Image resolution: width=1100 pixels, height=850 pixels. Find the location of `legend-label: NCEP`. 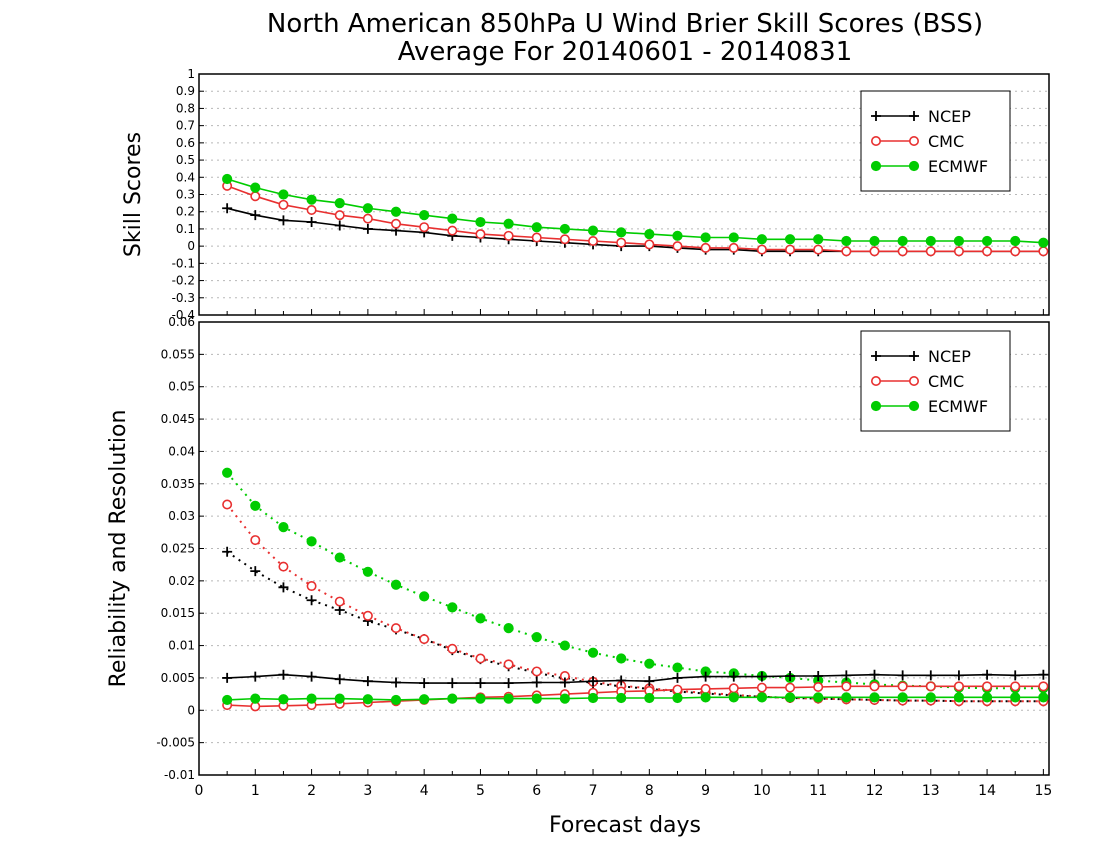

legend-label: NCEP is located at coordinates (949, 116).